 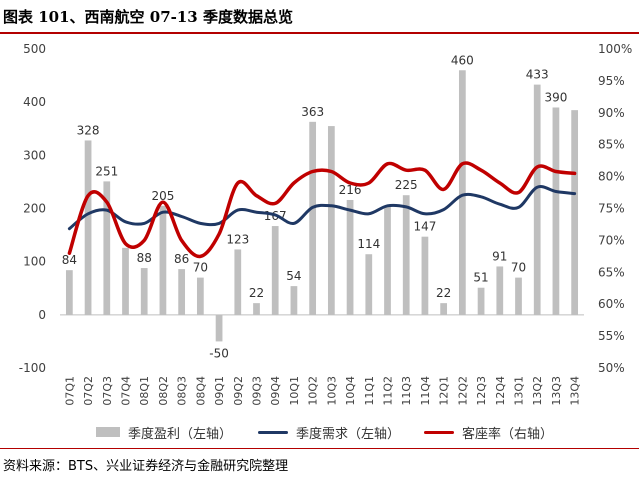 What do you see at coordinates (537, 75) in the screenshot?
I see `bar-value-label: 433` at bounding box center [537, 75].